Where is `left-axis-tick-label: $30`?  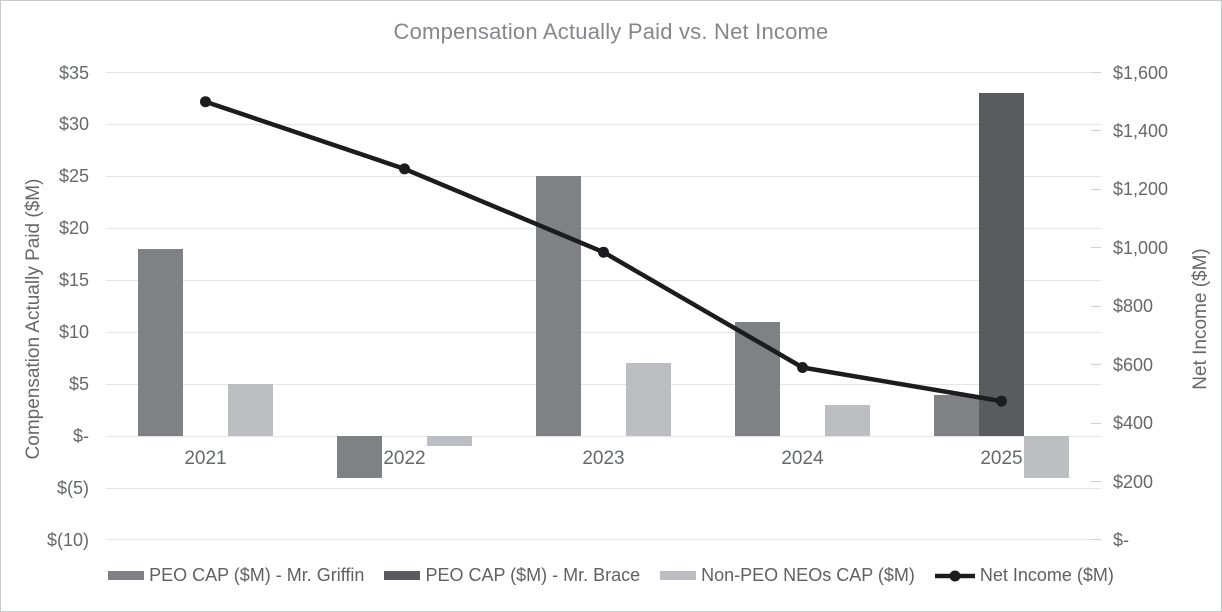
left-axis-tick-label: $30 is located at coordinates (73, 124).